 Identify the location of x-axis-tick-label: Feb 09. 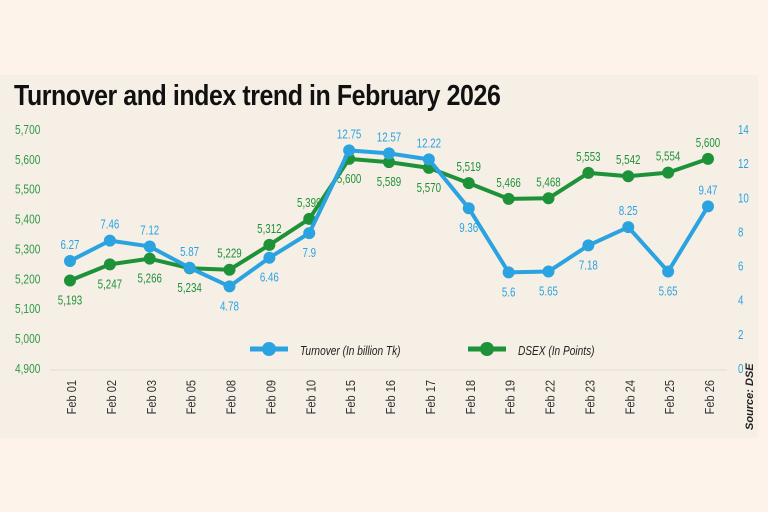
(271, 397).